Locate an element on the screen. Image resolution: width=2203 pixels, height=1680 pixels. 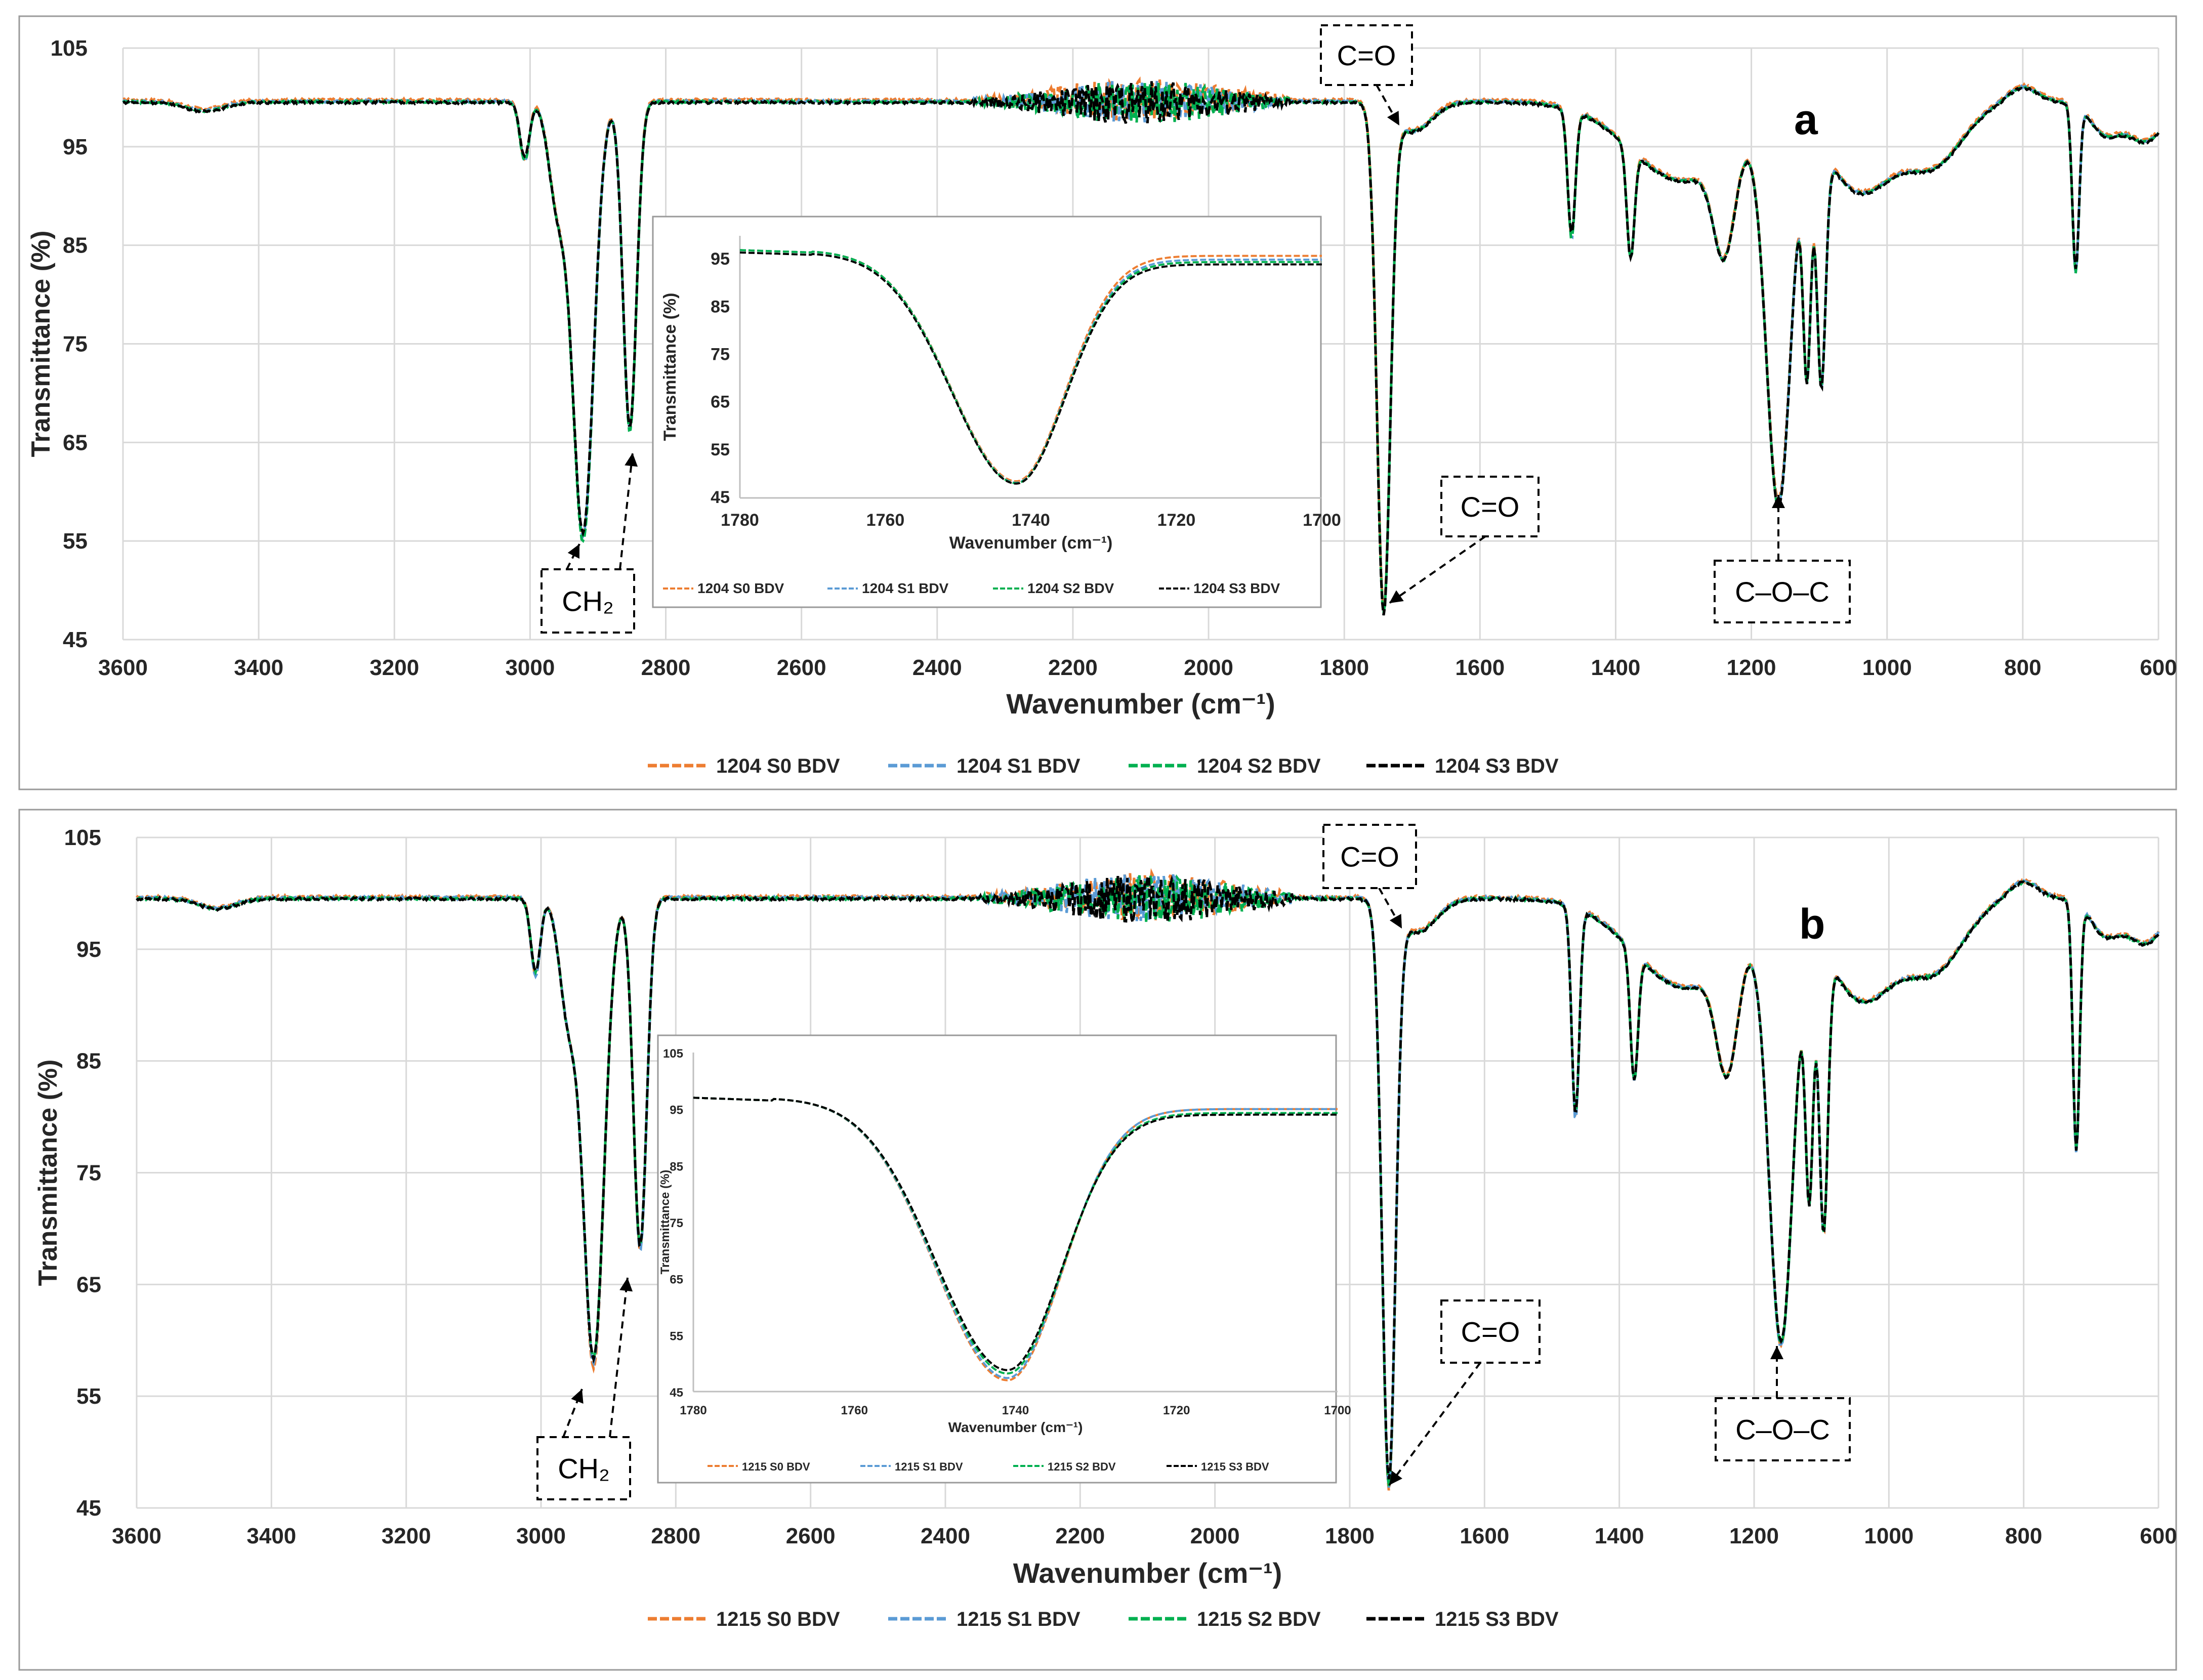
inset-x-tick-label: 1740 is located at coordinates (1016, 1410).